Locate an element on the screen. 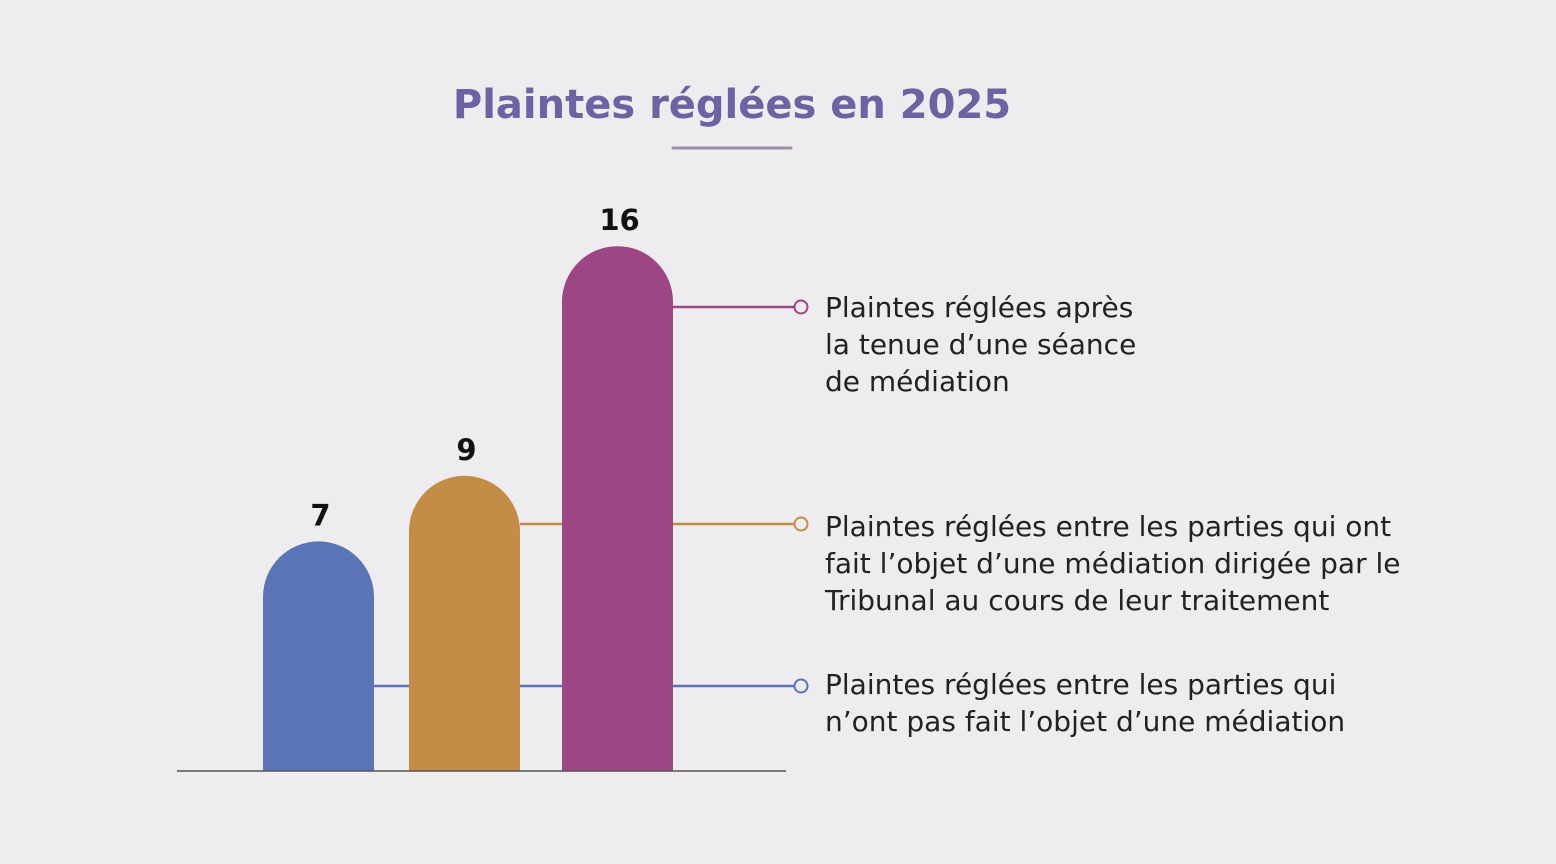 The image size is (1556, 864). legend-entry-1-line-2: n’ont pas fait l’objet d’une médiation is located at coordinates (1085, 721).